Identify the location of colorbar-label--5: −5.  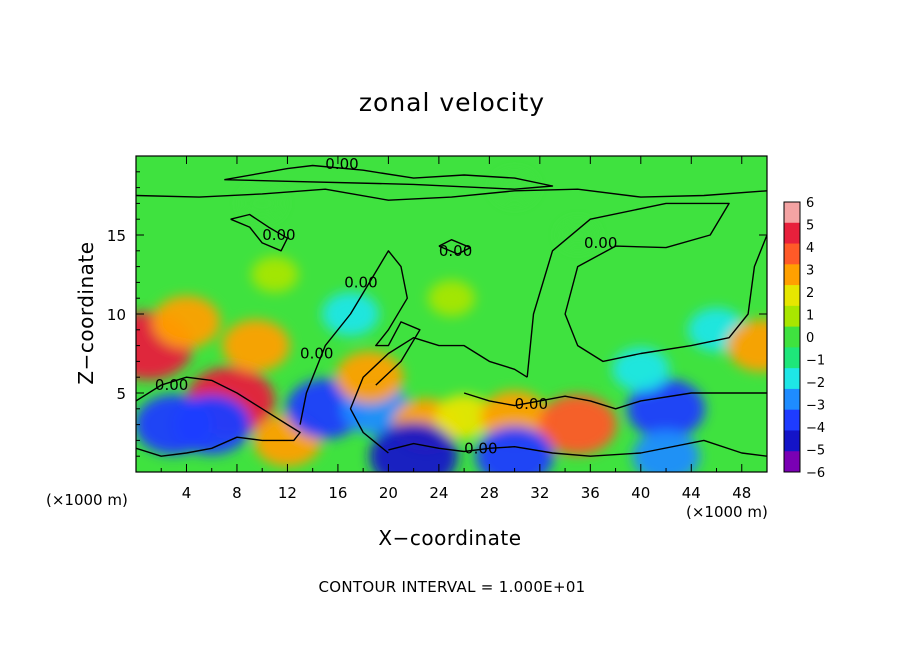
(815, 451).